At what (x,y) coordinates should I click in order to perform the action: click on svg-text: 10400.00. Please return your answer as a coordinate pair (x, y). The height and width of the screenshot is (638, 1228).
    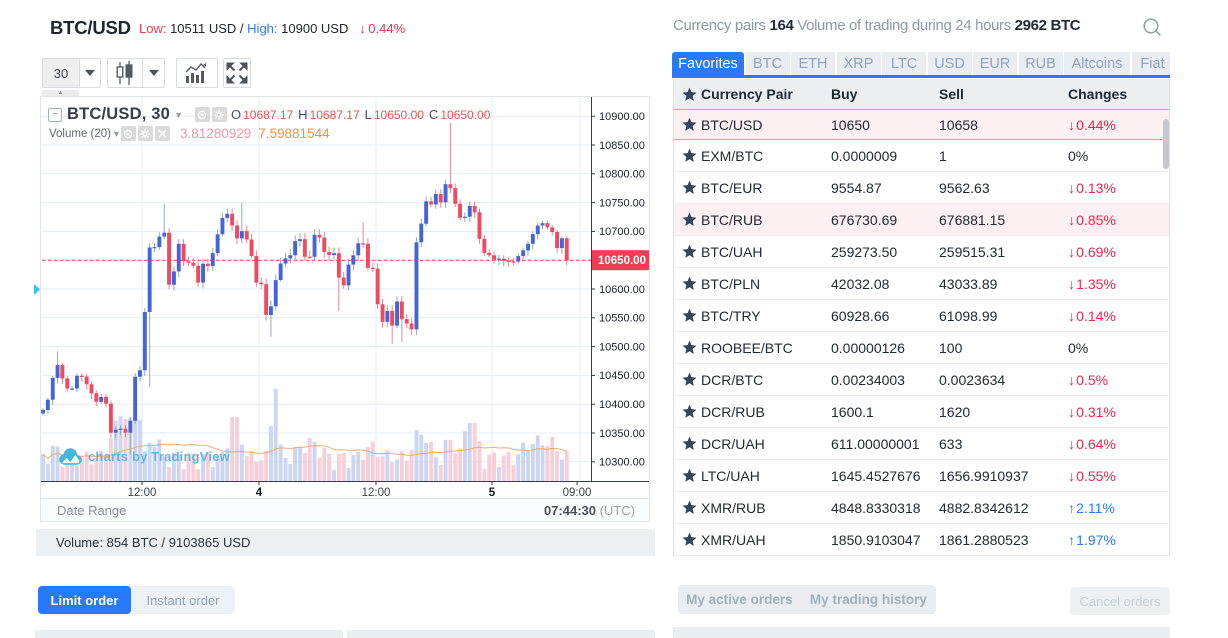
    Looking at the image, I should click on (622, 405).